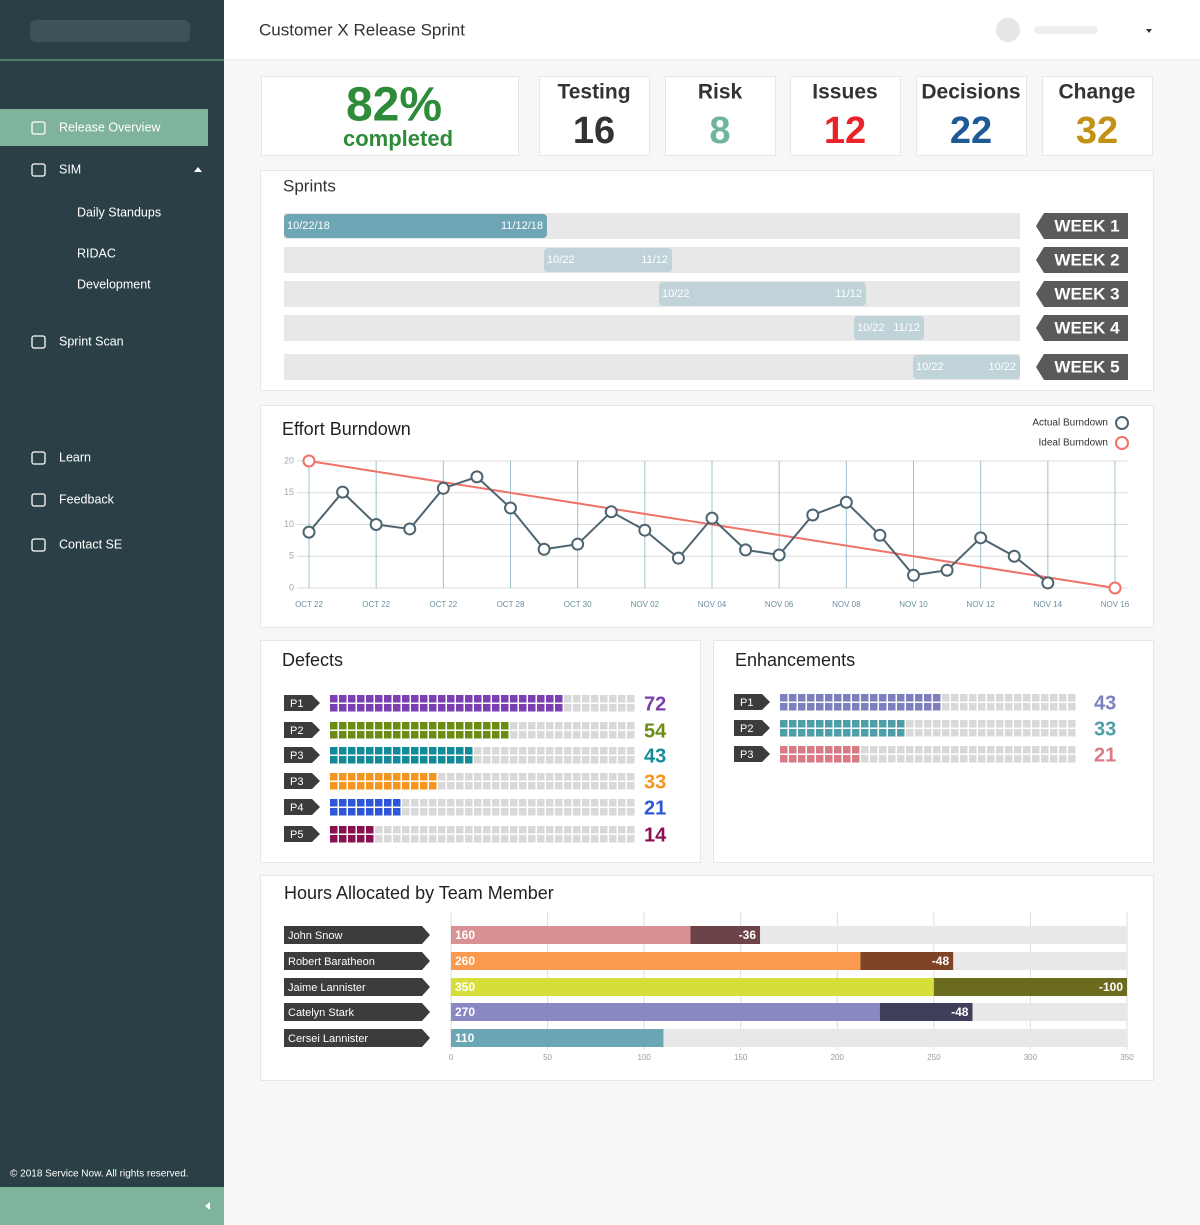 This screenshot has height=1225, width=1200. Describe the element at coordinates (465, 1012) in the screenshot. I see `bar-label: 270` at that location.